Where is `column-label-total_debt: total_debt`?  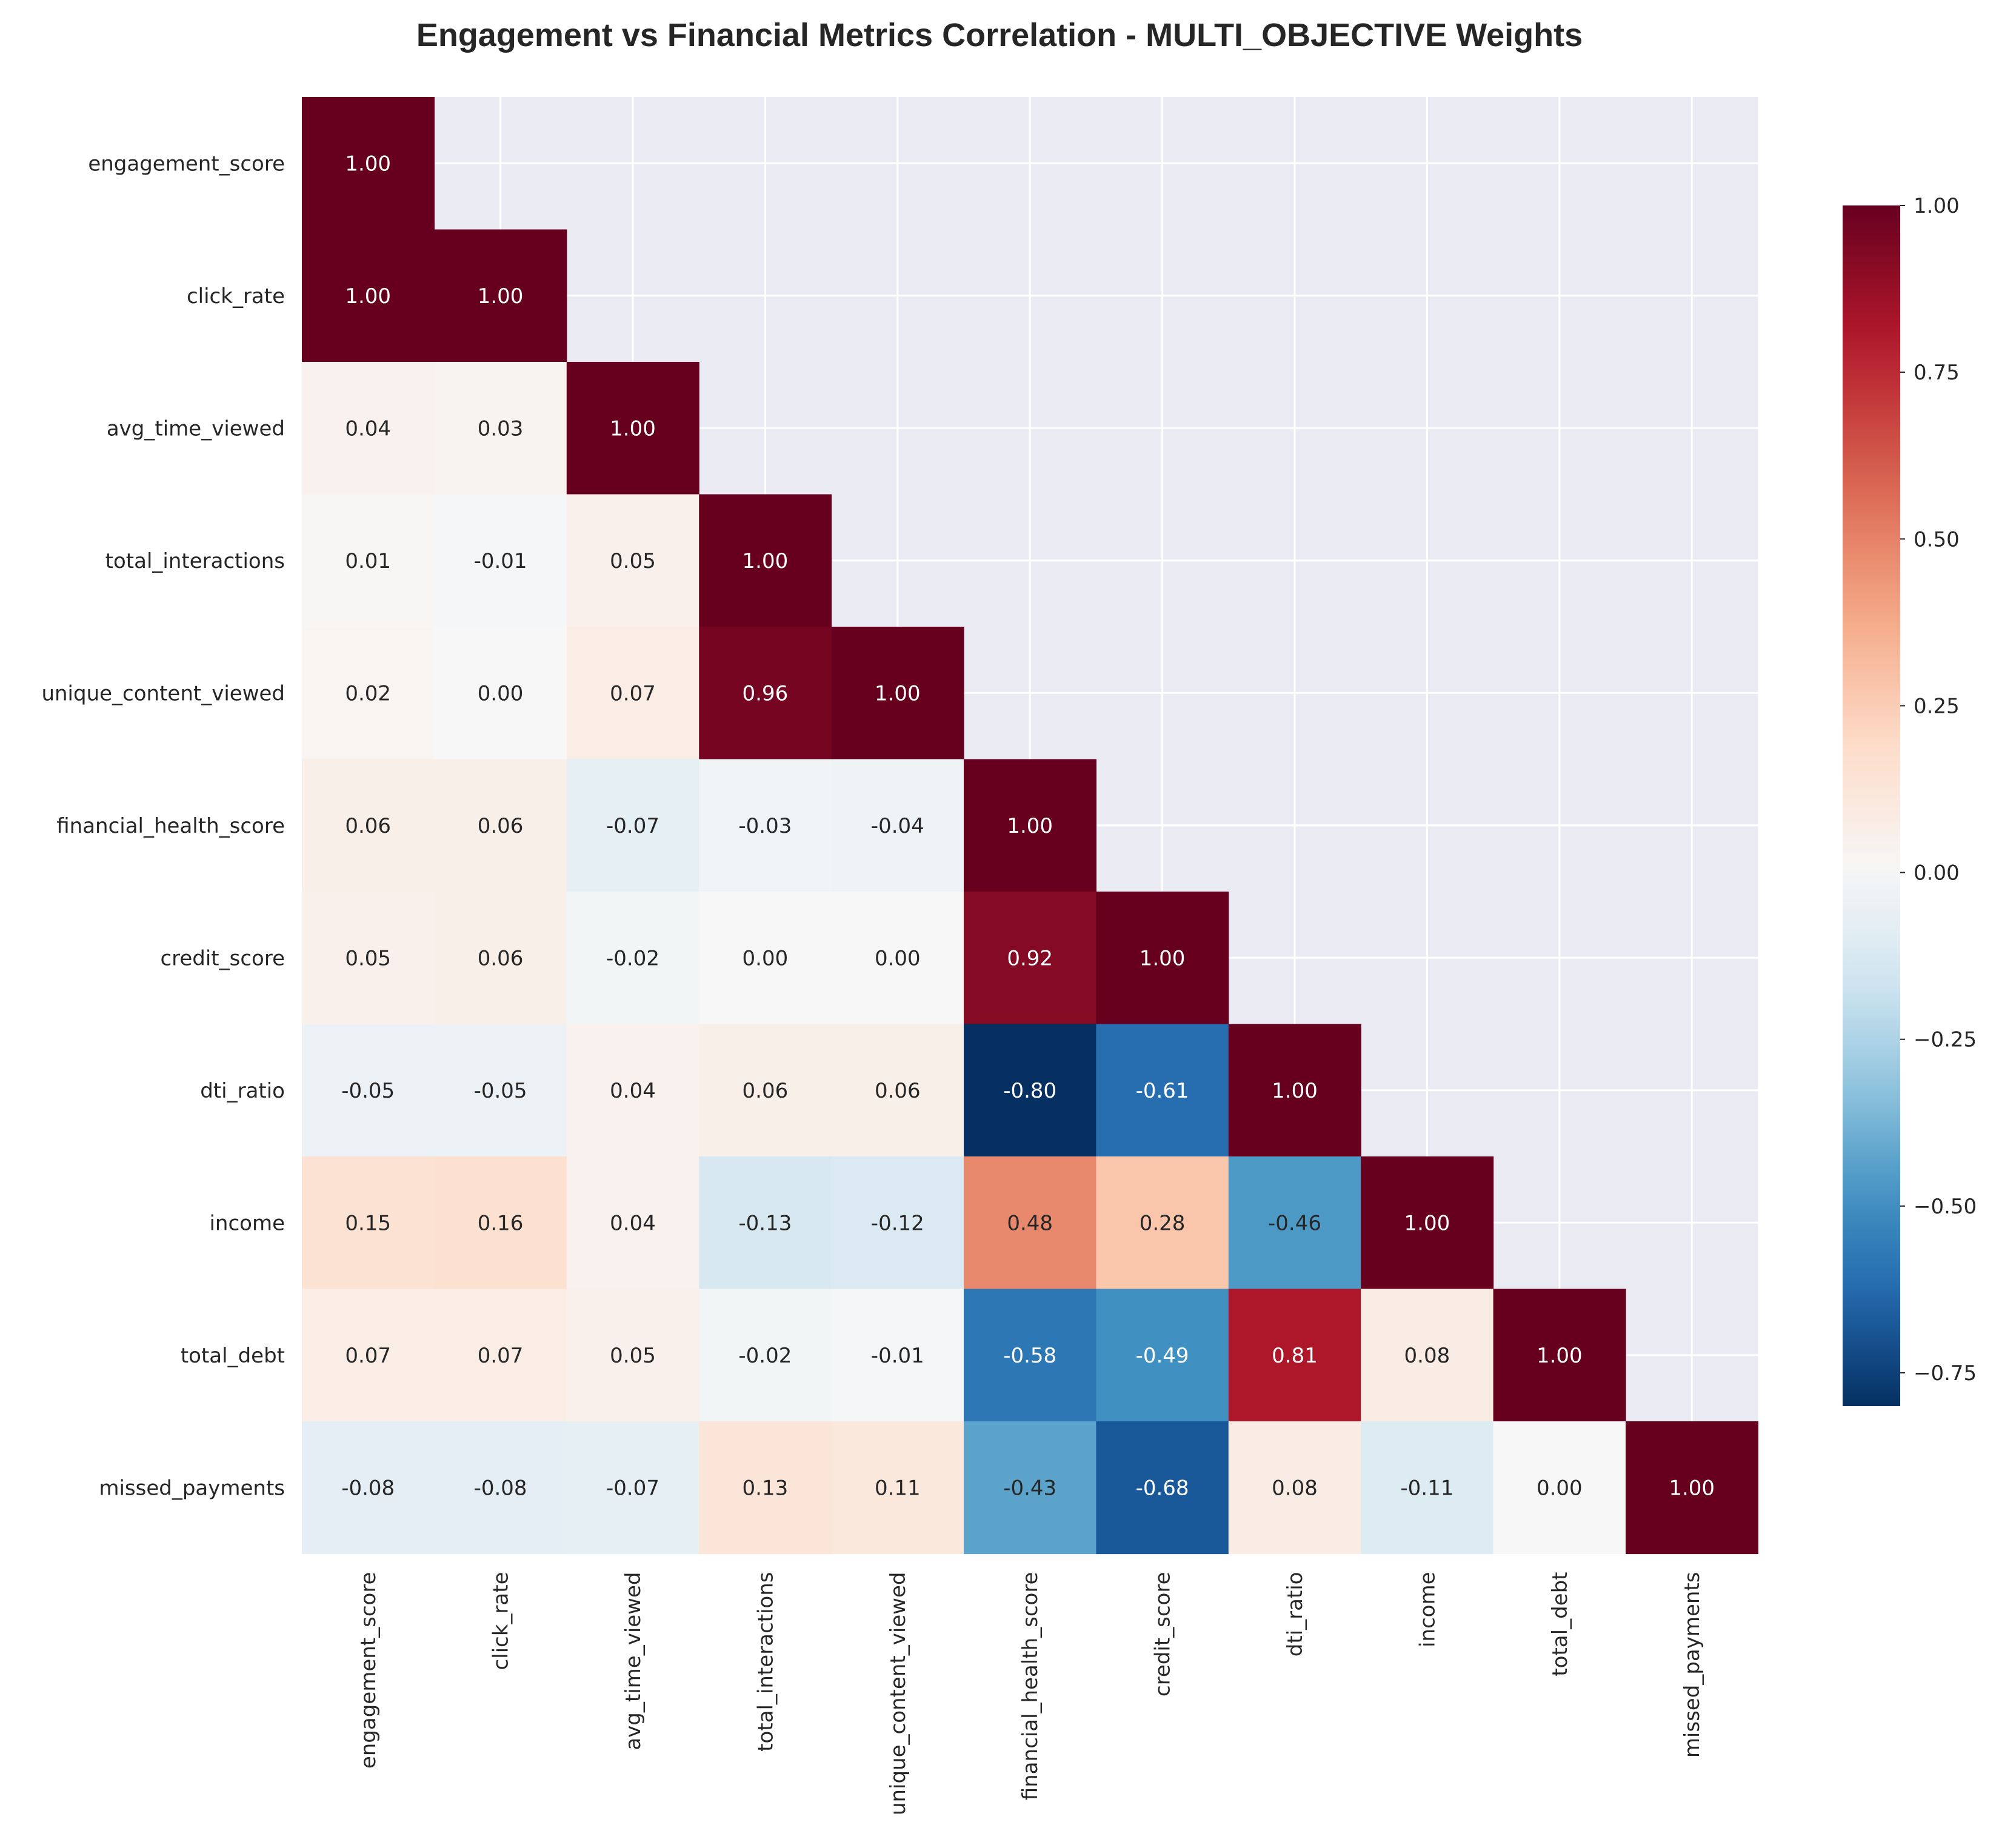 column-label-total_debt: total_debt is located at coordinates (1560, 1624).